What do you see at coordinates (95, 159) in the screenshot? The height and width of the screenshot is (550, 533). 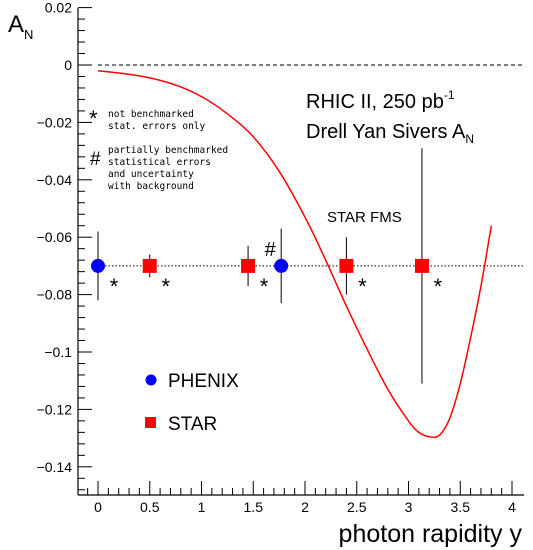 I see `note-hash-symbol: #` at bounding box center [95, 159].